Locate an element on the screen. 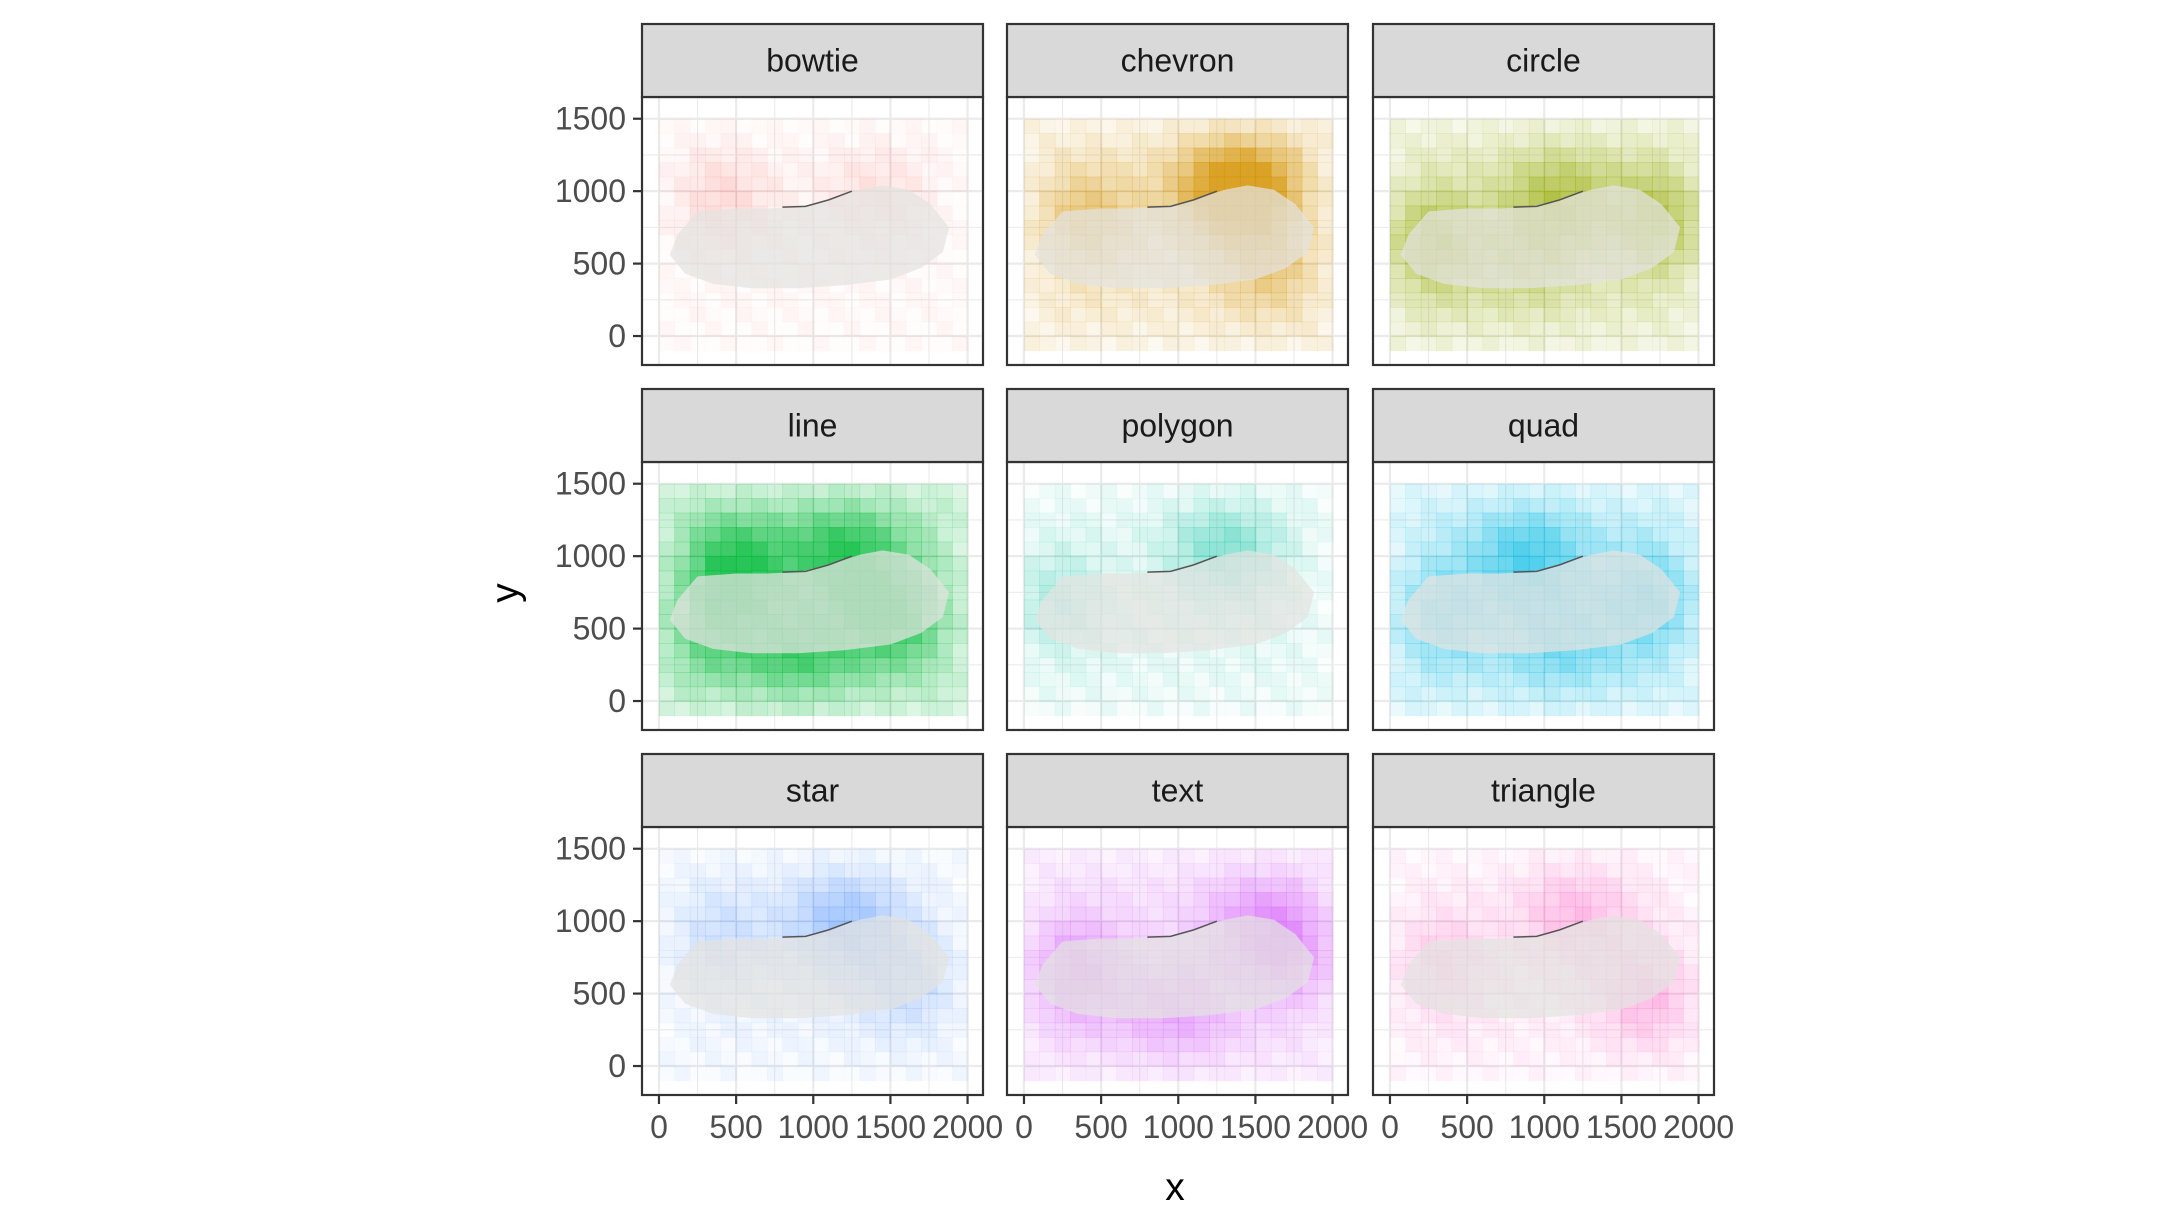 Image resolution: width=2181 pixels, height=1225 pixels. facet-strip-label: quad is located at coordinates (1543, 426).